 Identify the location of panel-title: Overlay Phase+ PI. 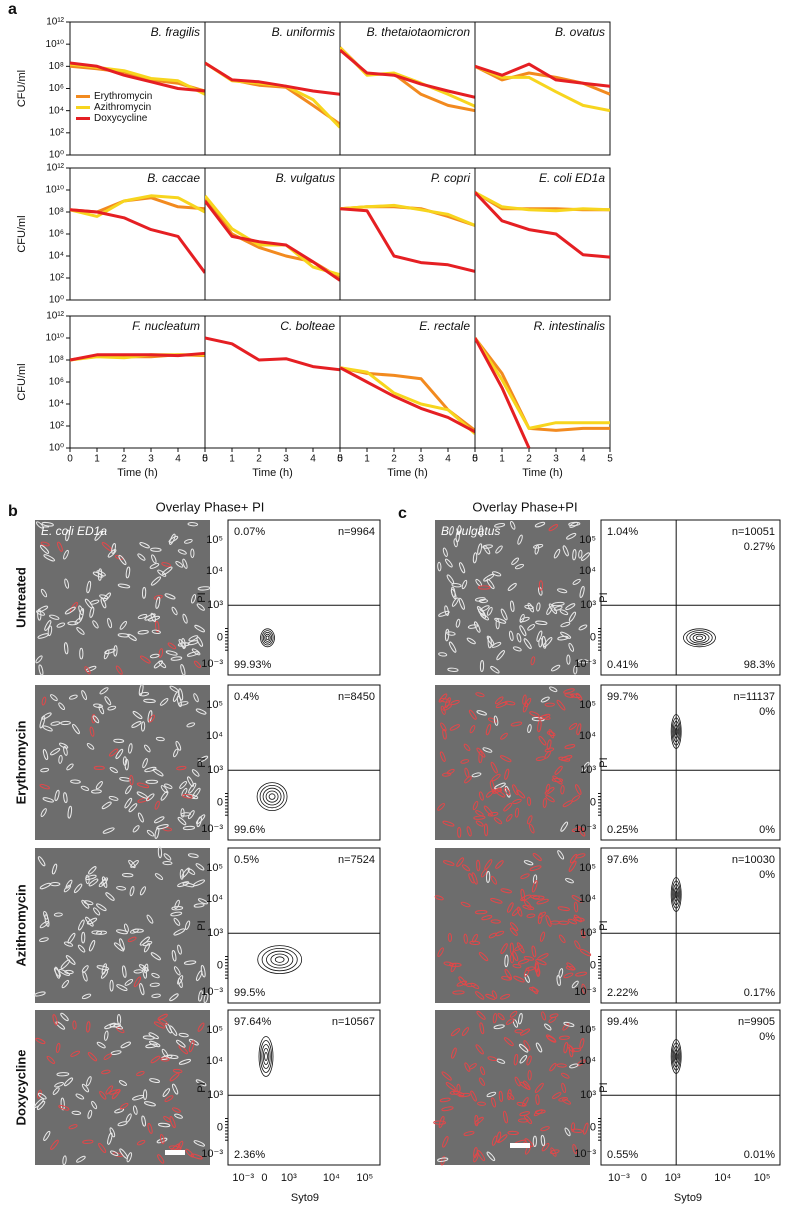
(210, 506).